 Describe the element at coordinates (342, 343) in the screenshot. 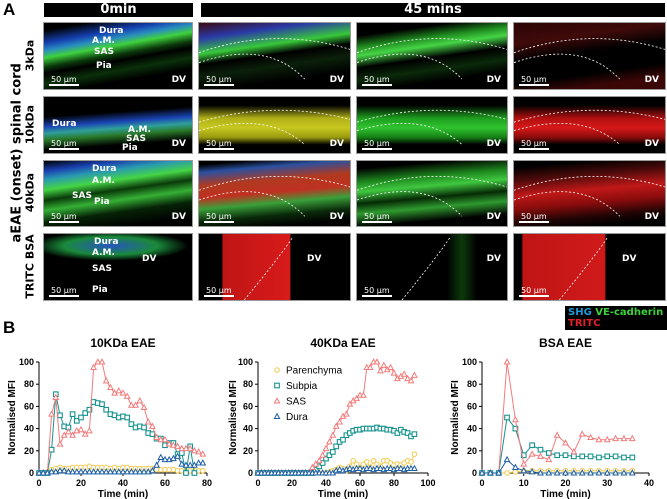

I see `chart-title: 40KDa EAE` at that location.